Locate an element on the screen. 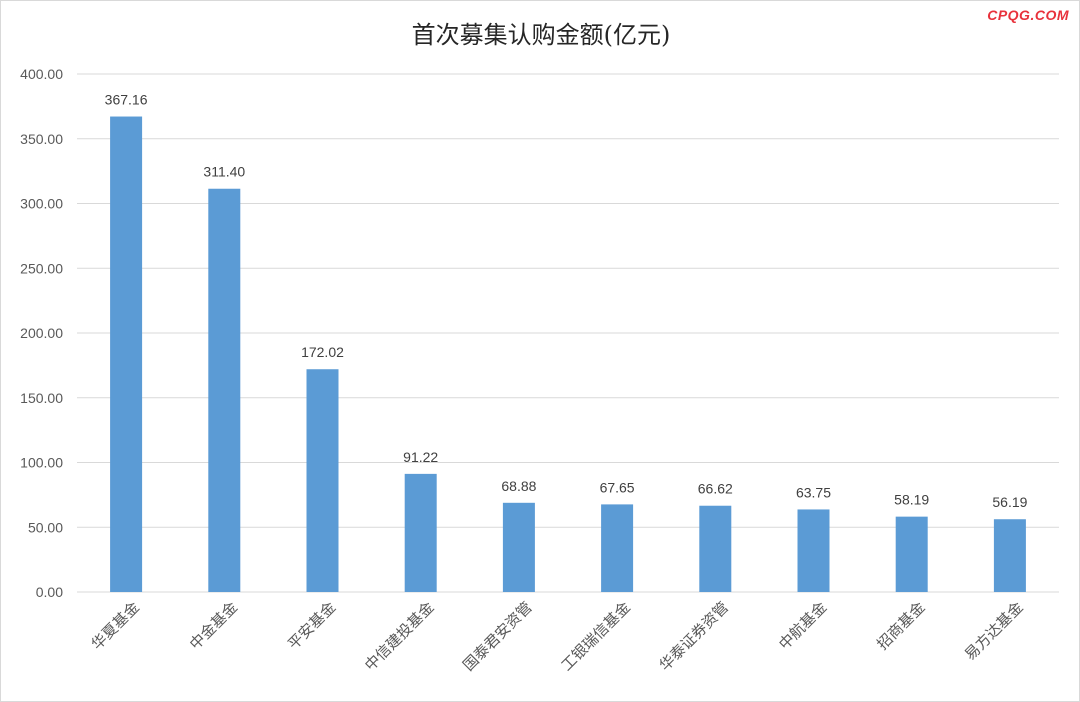 This screenshot has height=702, width=1080. y-tick-label: 200.00 is located at coordinates (41, 333).